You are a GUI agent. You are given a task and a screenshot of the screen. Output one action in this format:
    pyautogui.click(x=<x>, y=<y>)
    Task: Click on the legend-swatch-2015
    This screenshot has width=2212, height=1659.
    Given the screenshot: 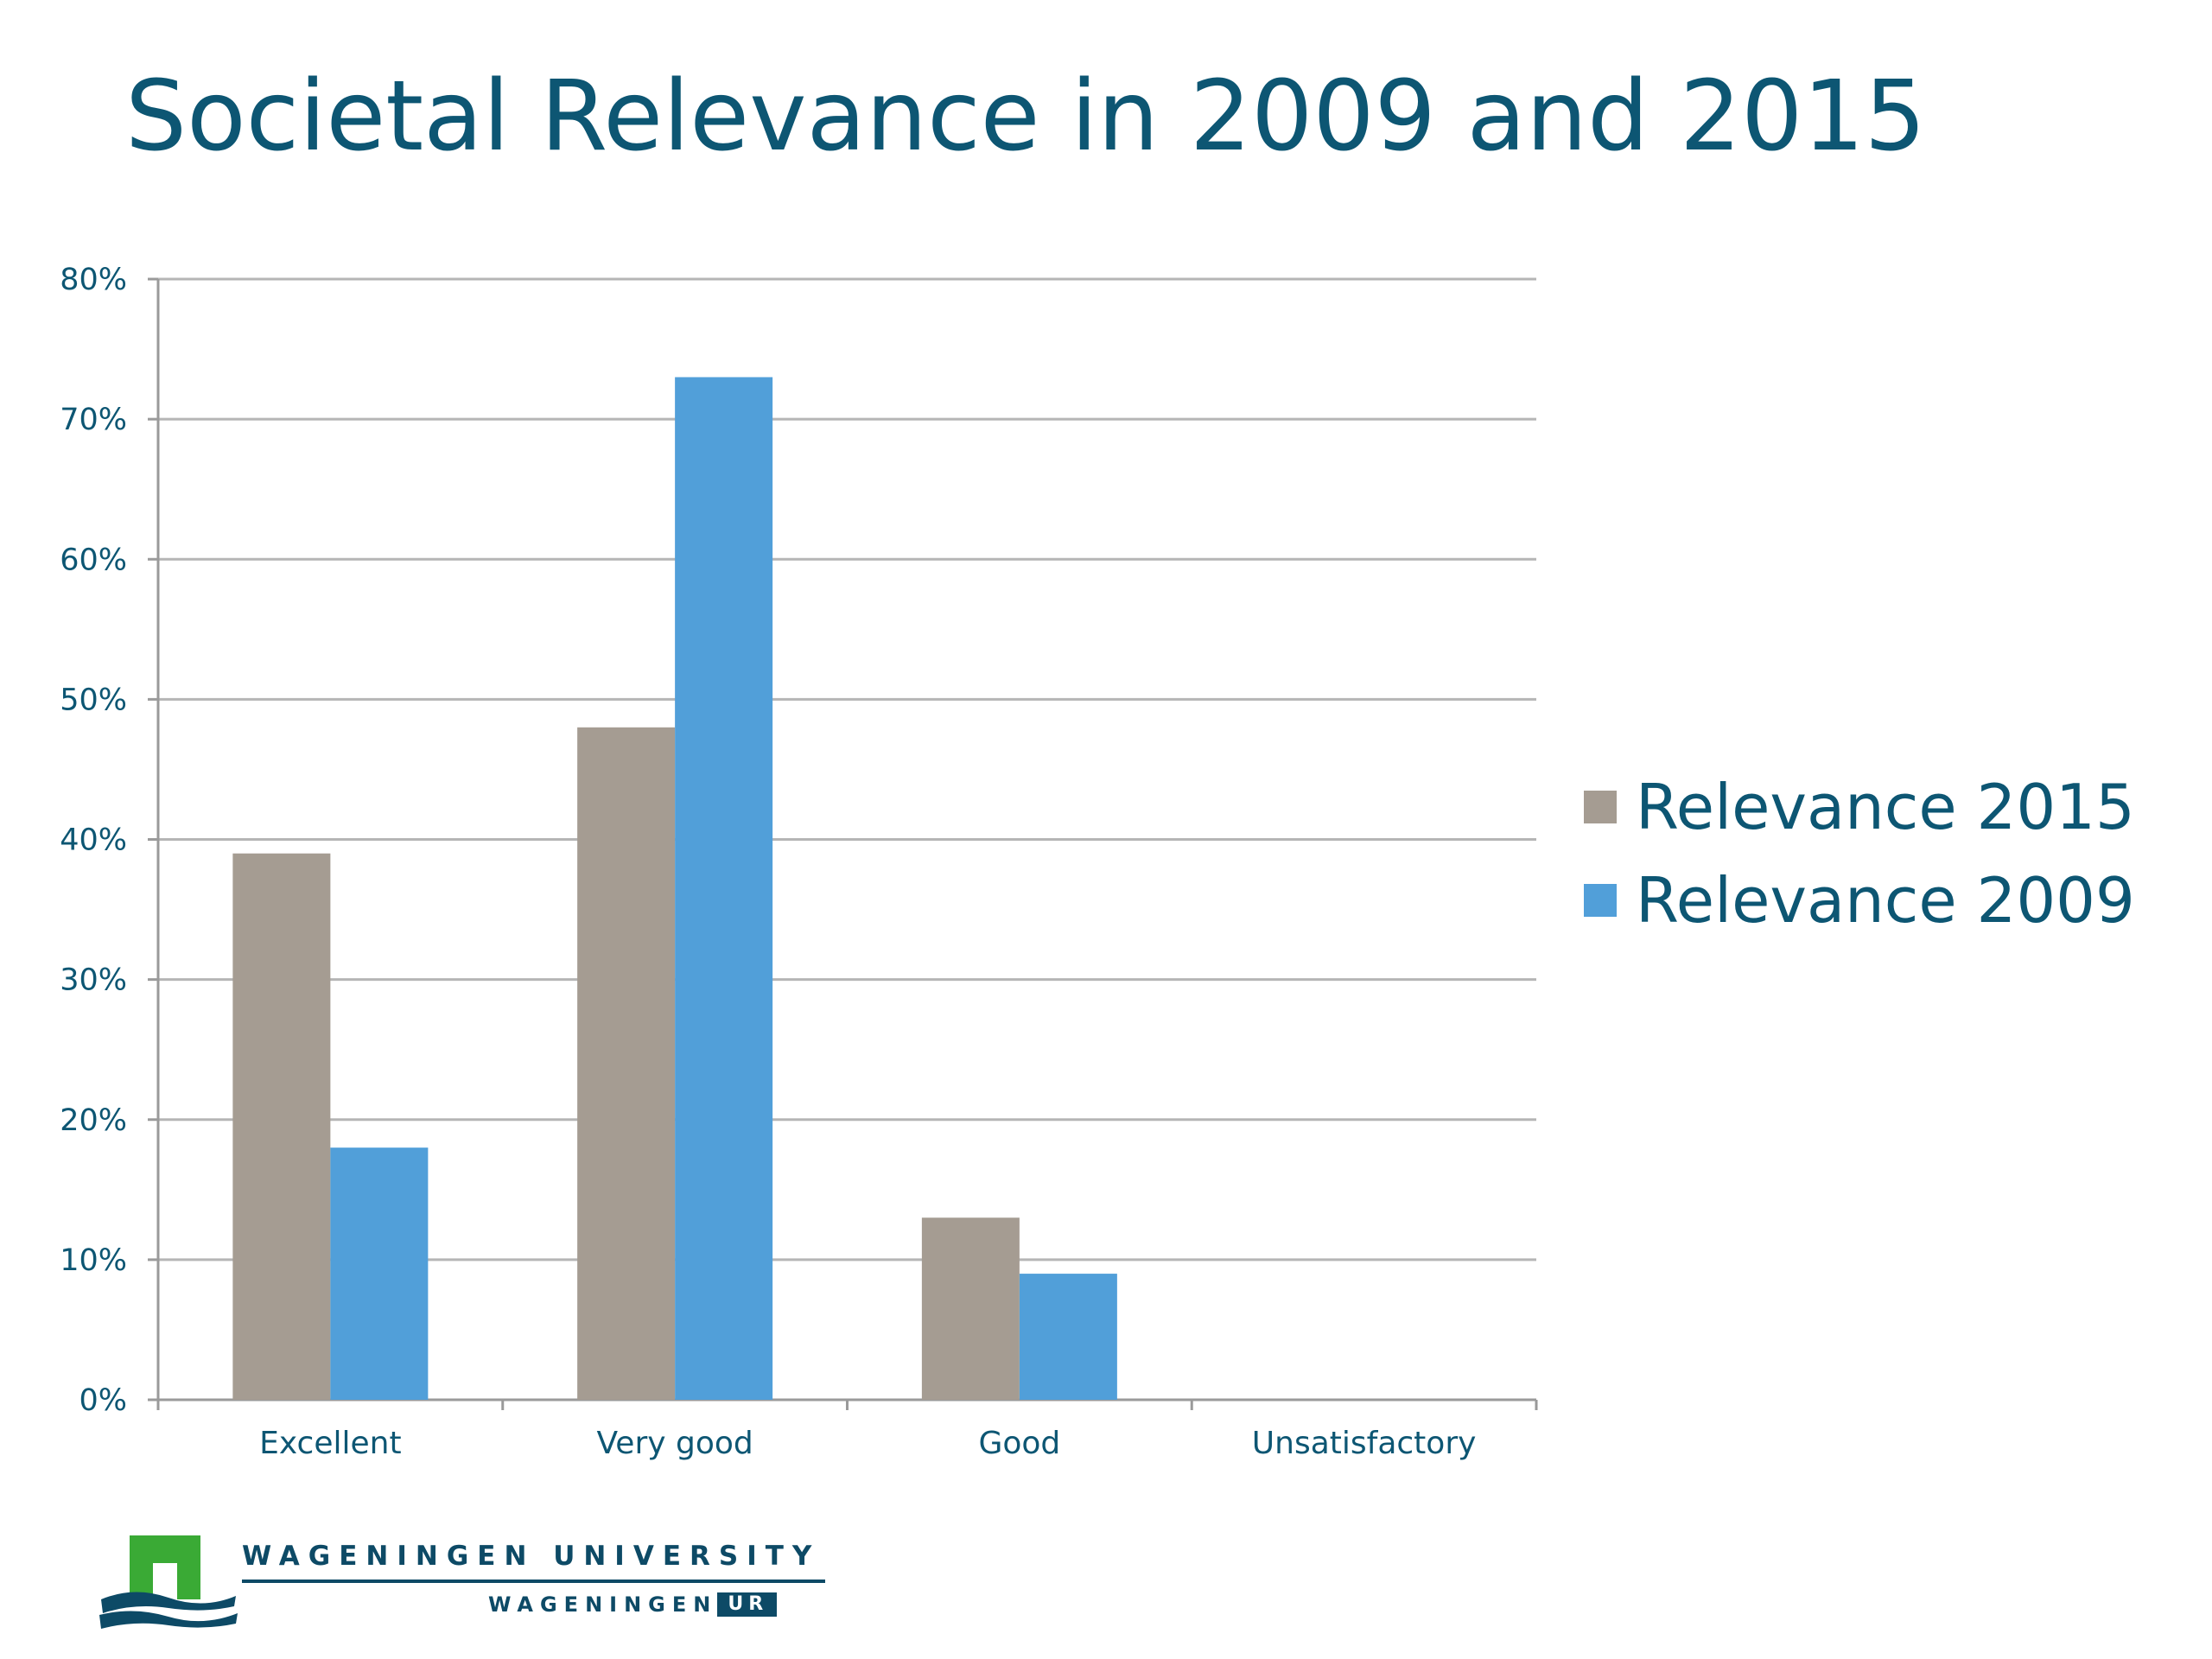 What is the action you would take?
    pyautogui.click(x=1600, y=807)
    